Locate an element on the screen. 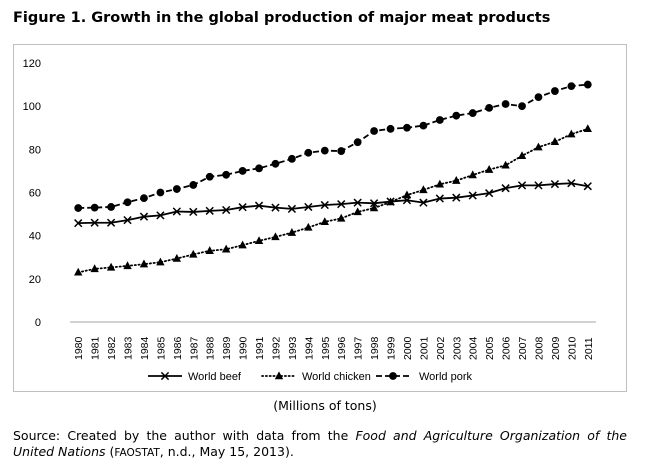 Image resolution: width=650 pixels, height=474 pixels. x-tick-label: 1993 is located at coordinates (293, 348).